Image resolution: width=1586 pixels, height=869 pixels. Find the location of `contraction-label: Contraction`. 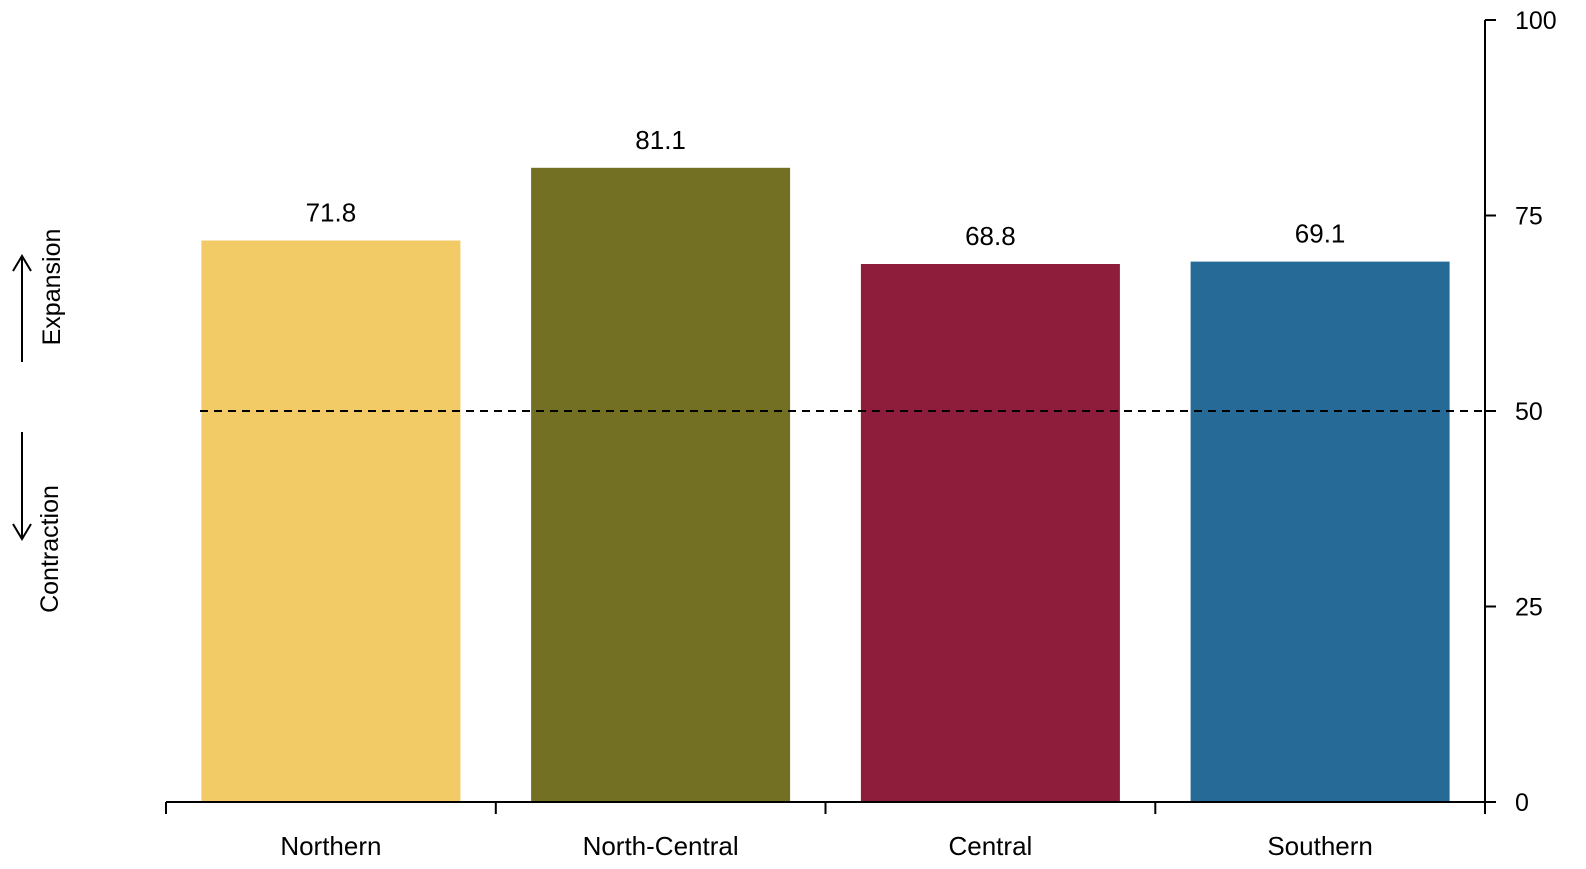

contraction-label: Contraction is located at coordinates (50, 549).